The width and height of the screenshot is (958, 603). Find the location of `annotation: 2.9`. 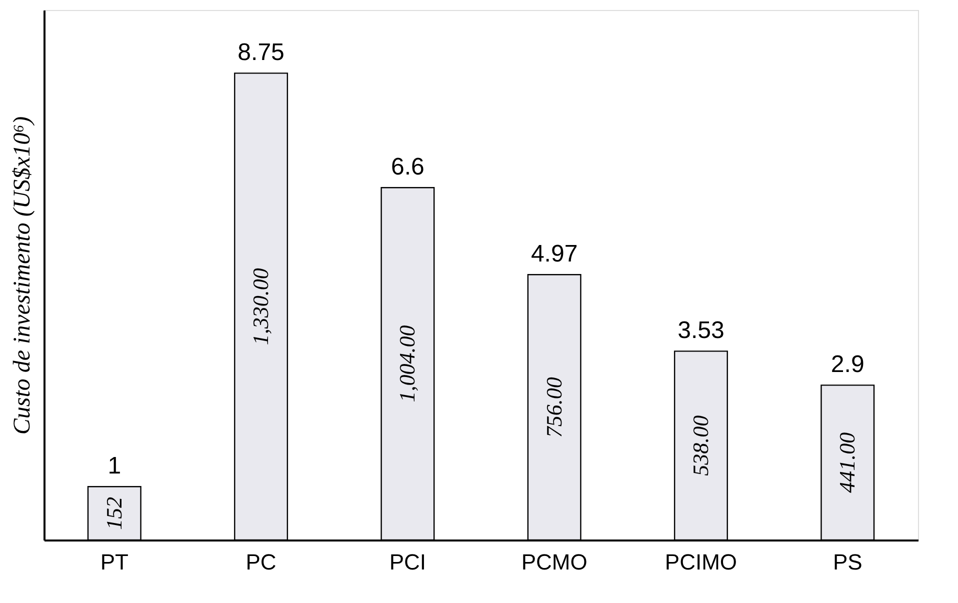

annotation: 2.9 is located at coordinates (847, 364).